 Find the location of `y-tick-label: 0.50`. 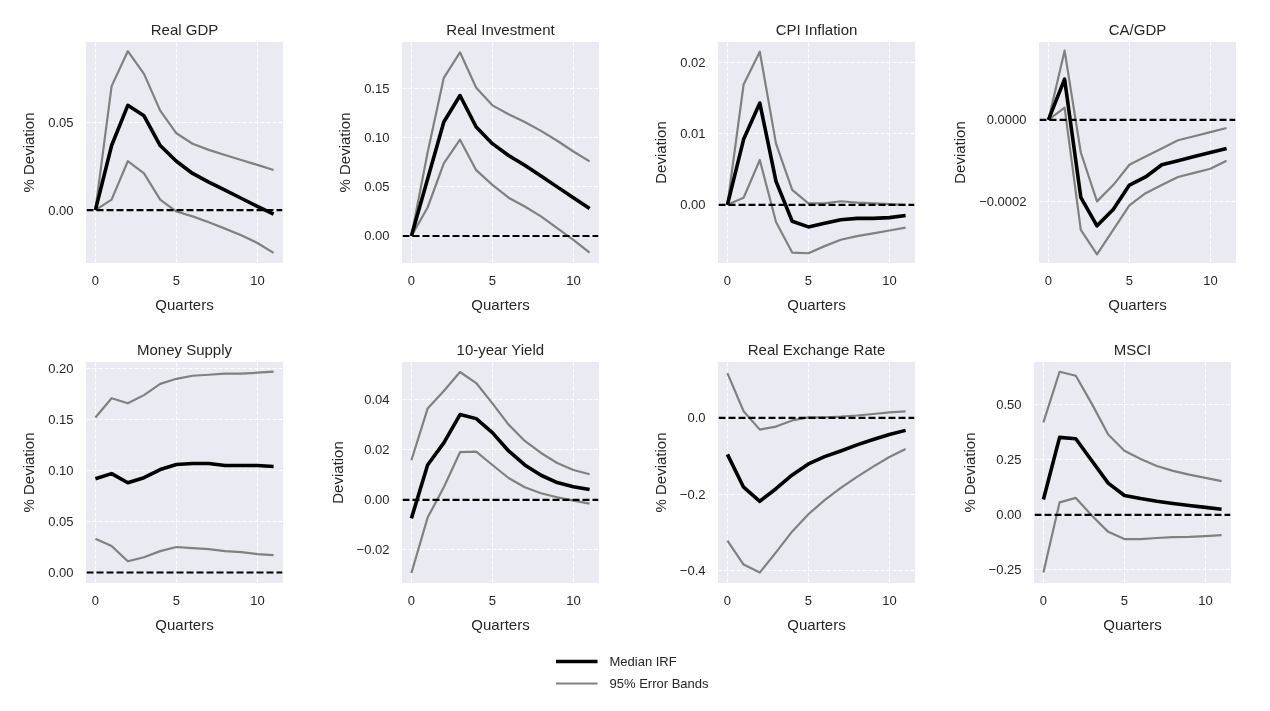

y-tick-label: 0.50 is located at coordinates (1009, 405).